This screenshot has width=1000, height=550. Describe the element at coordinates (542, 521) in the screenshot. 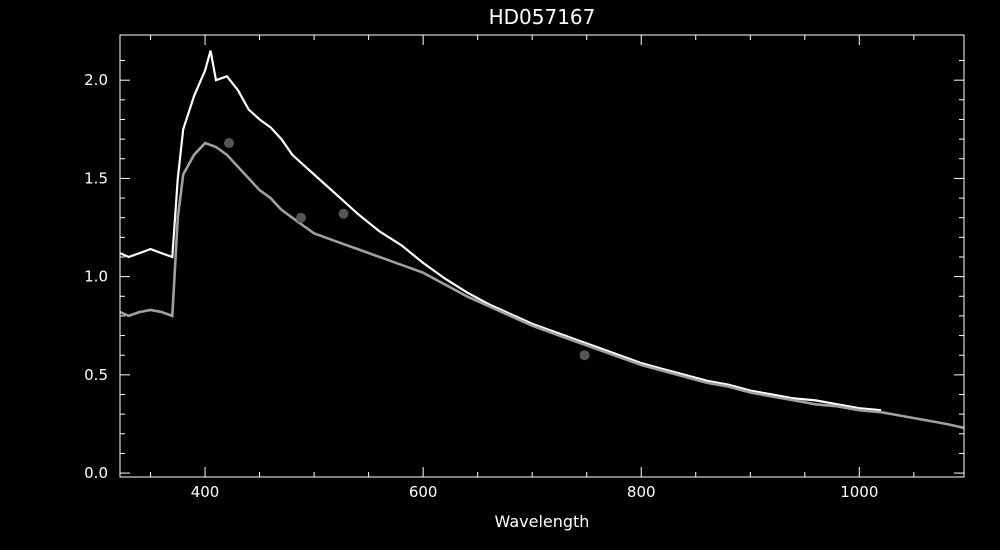

I see `x-axis-label: Wavelength` at that location.